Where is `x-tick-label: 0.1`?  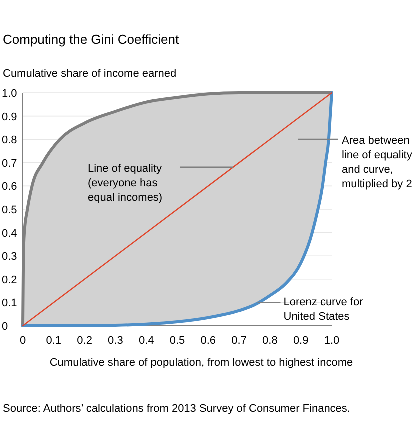
x-tick-label: 0.1 is located at coordinates (54, 341).